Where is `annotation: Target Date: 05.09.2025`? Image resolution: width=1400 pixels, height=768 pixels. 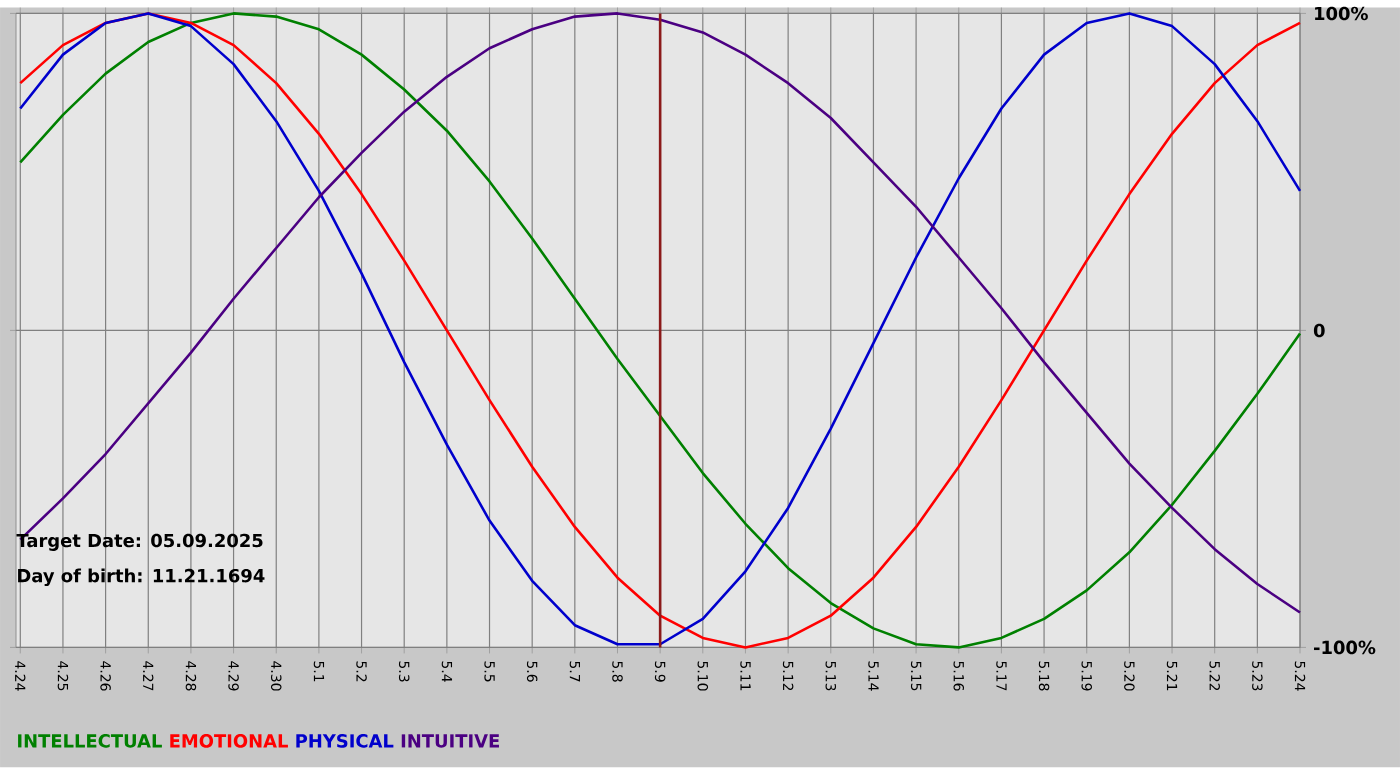 annotation: Target Date: 05.09.2025 is located at coordinates (139, 542).